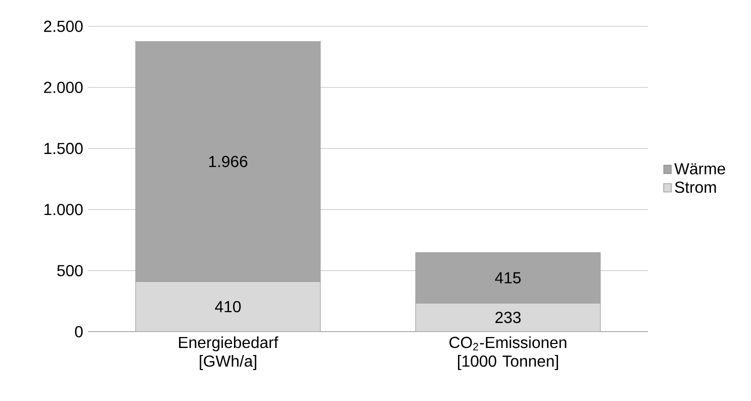 This screenshot has height=401, width=751. I want to click on data-label: 1.966, so click(228, 162).